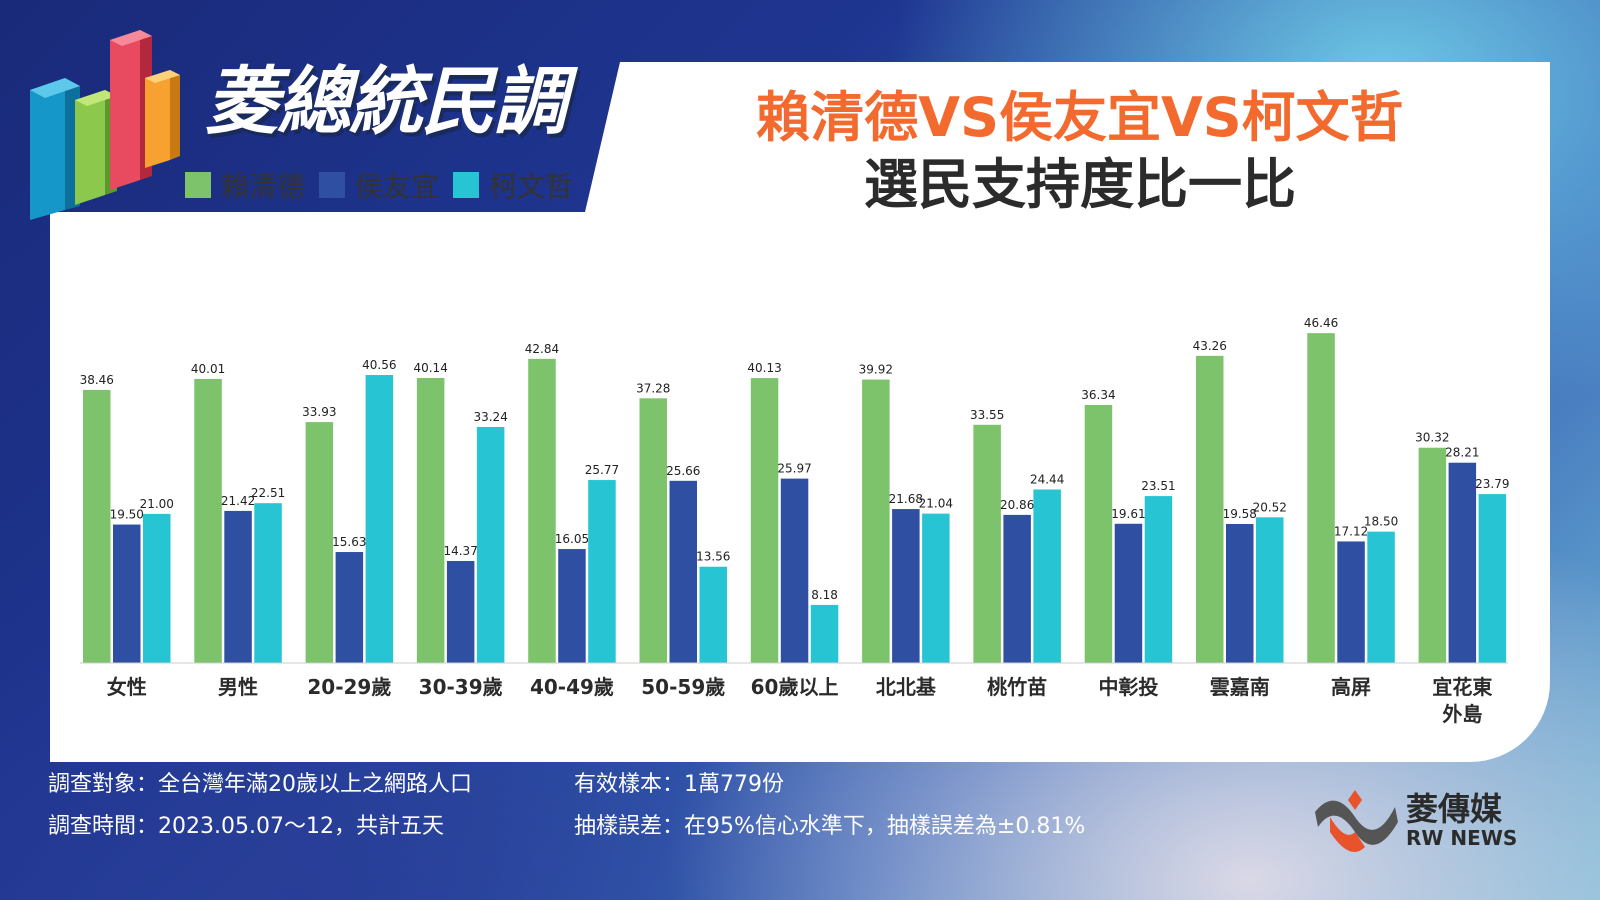  Describe the element at coordinates (1454, 809) in the screenshot. I see `brand-name: 菱傳媒` at that location.